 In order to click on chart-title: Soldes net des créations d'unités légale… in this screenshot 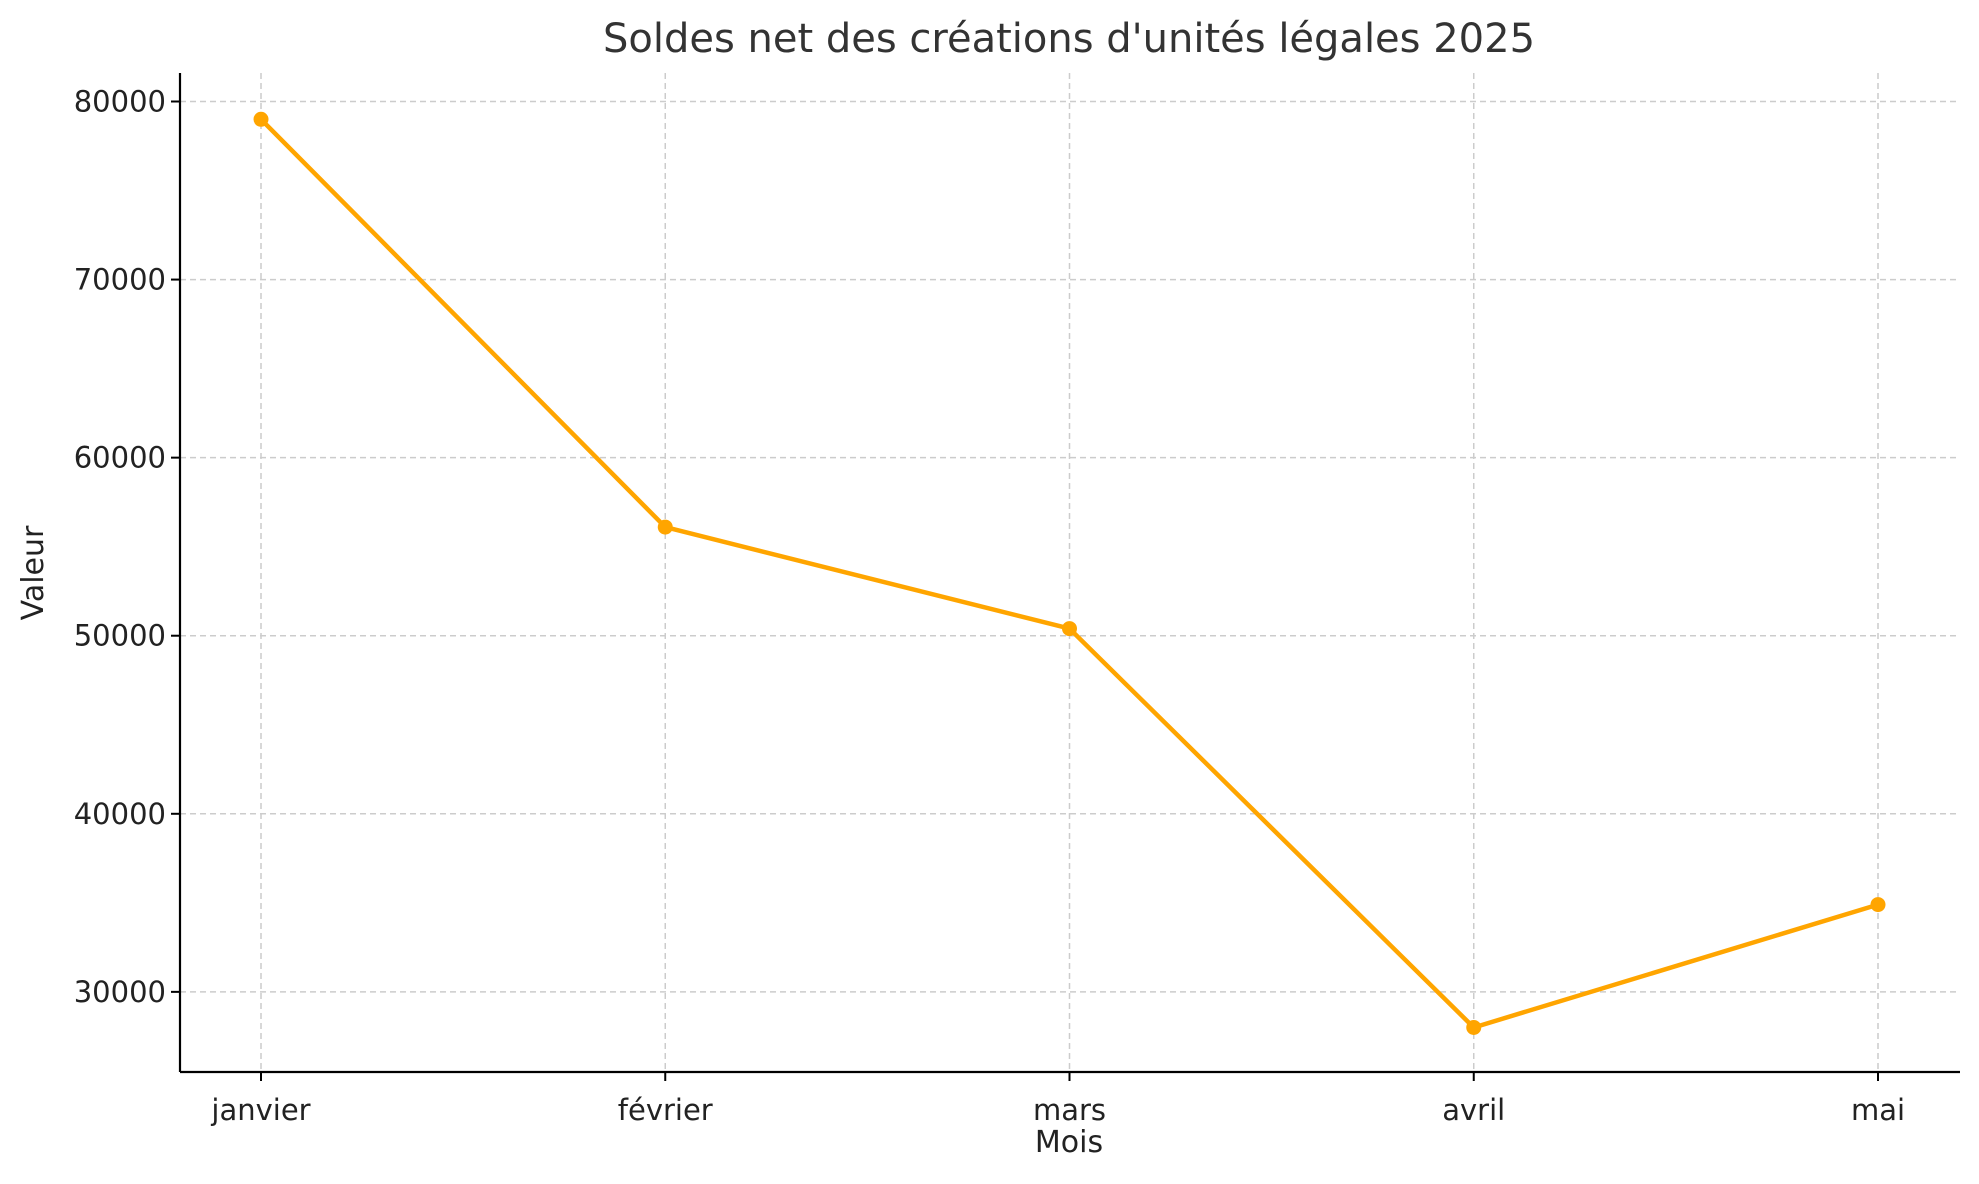, I will do `click(1069, 39)`.